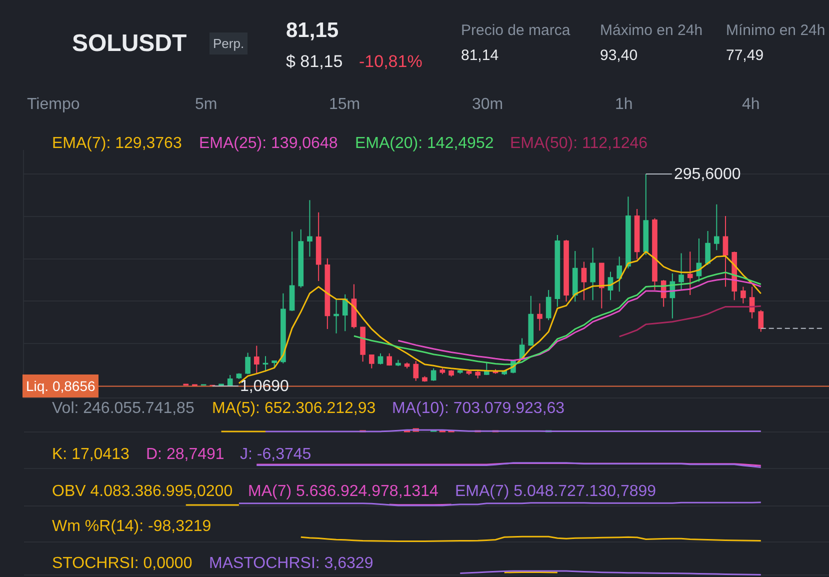 The width and height of the screenshot is (829, 577). What do you see at coordinates (291, 563) in the screenshot?
I see `text: MASTOCHRSI: 3,6329` at bounding box center [291, 563].